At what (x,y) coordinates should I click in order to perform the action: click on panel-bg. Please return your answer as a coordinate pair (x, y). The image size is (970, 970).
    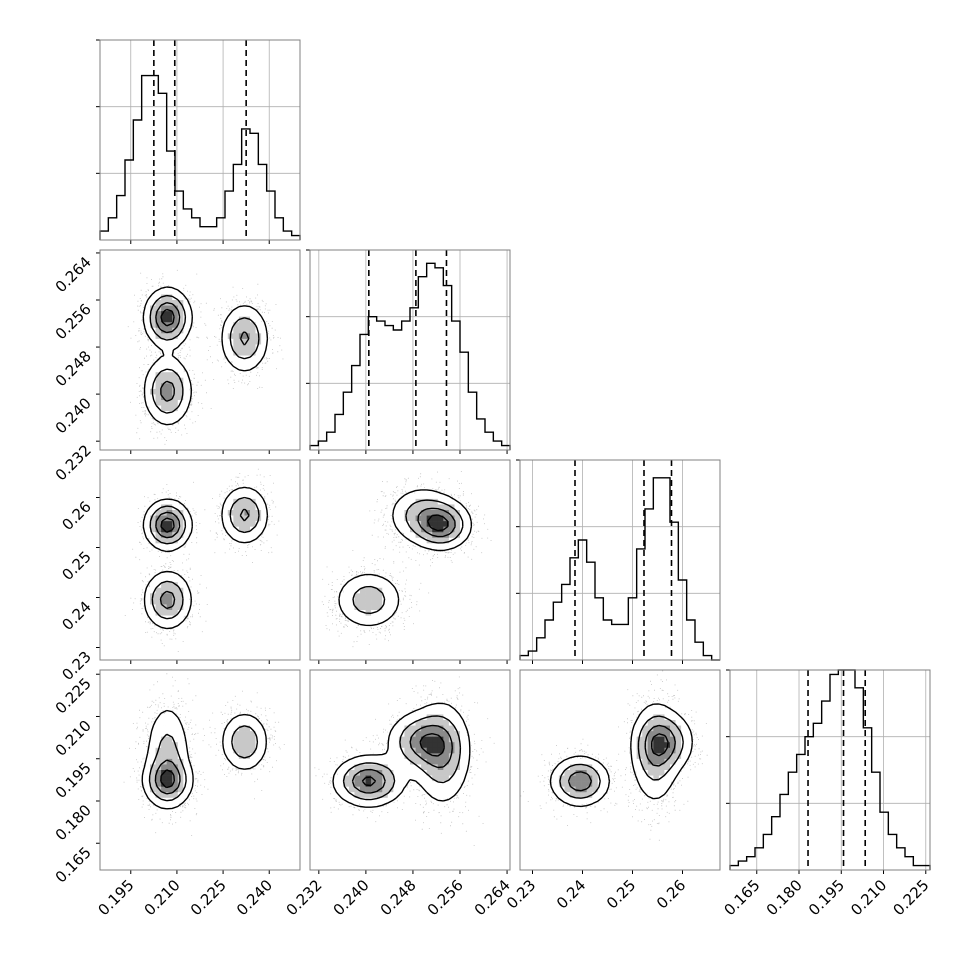
    Looking at the image, I should click on (200, 350).